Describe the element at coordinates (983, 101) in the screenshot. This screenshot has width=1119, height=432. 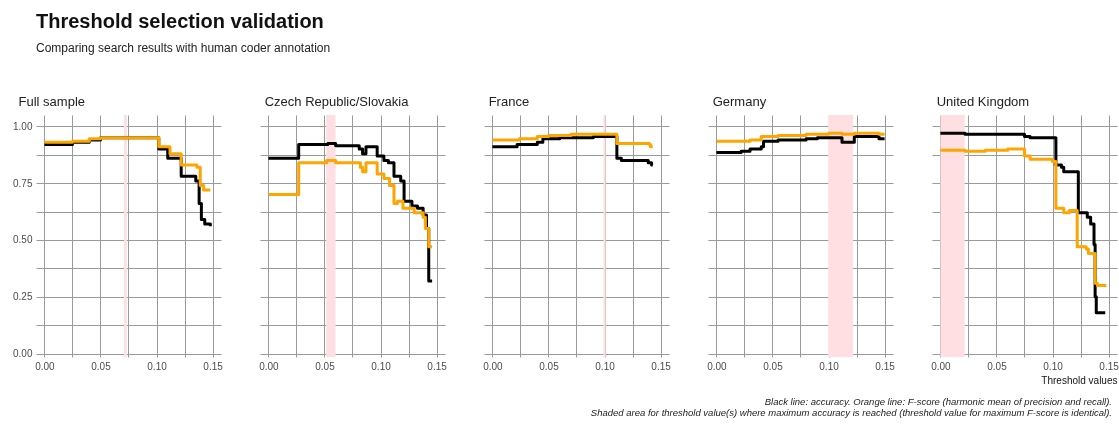
I see `chart-title: United Kingdom` at that location.